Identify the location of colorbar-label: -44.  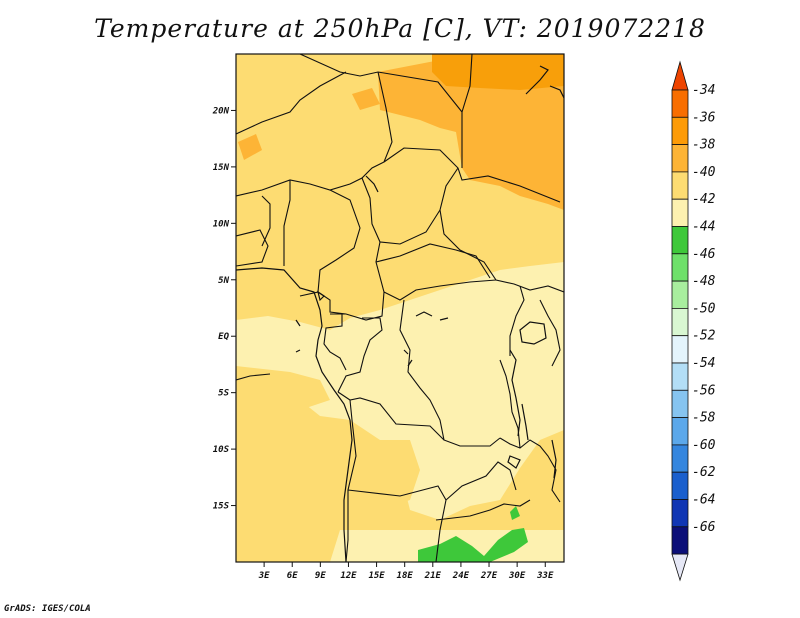
(703, 227).